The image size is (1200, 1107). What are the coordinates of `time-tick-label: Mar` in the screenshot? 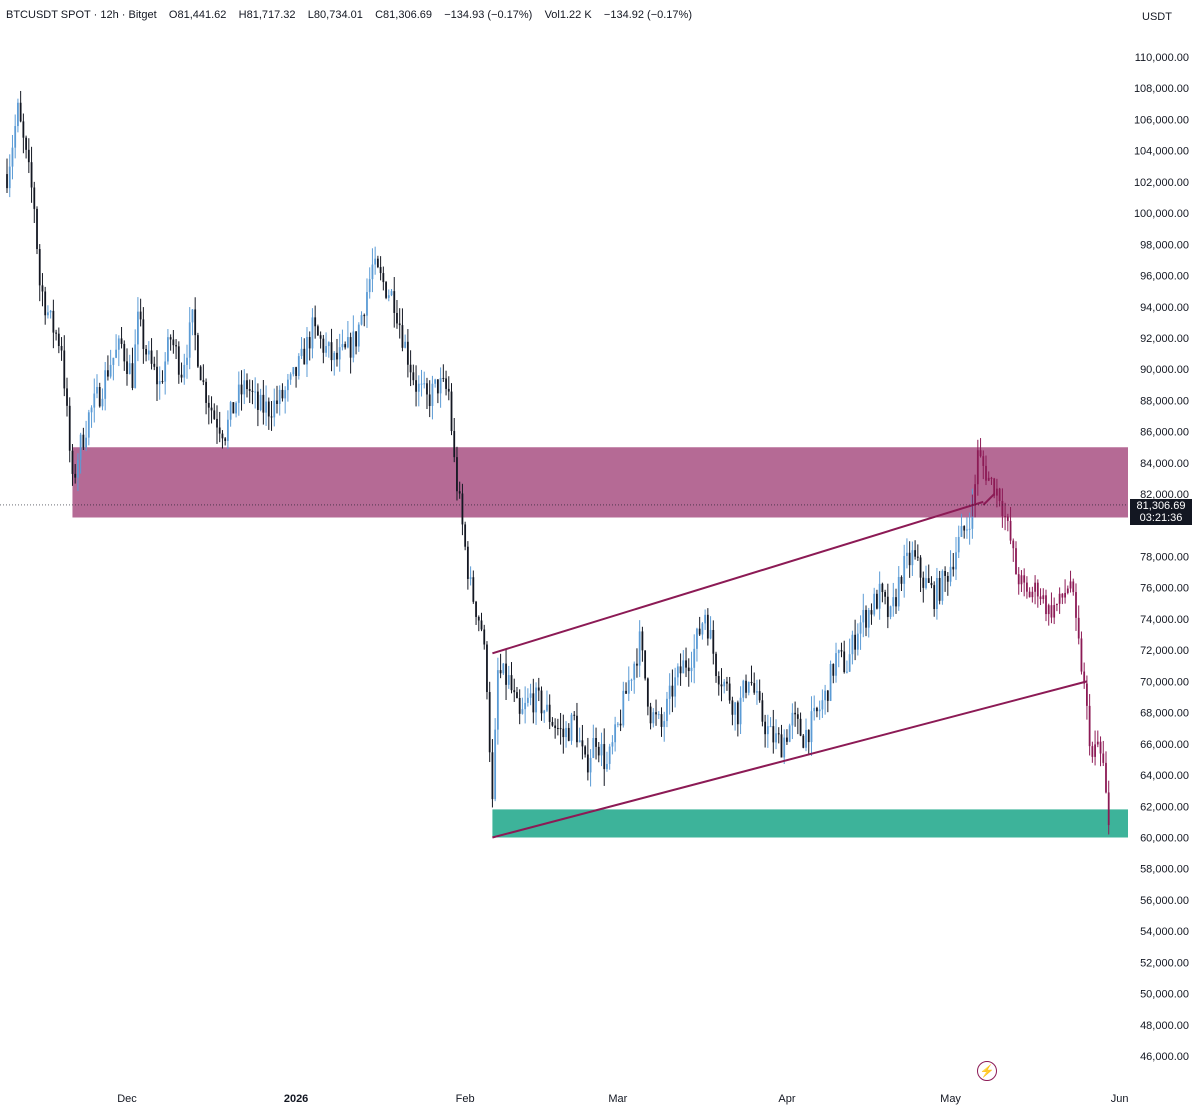 It's located at (617, 1099).